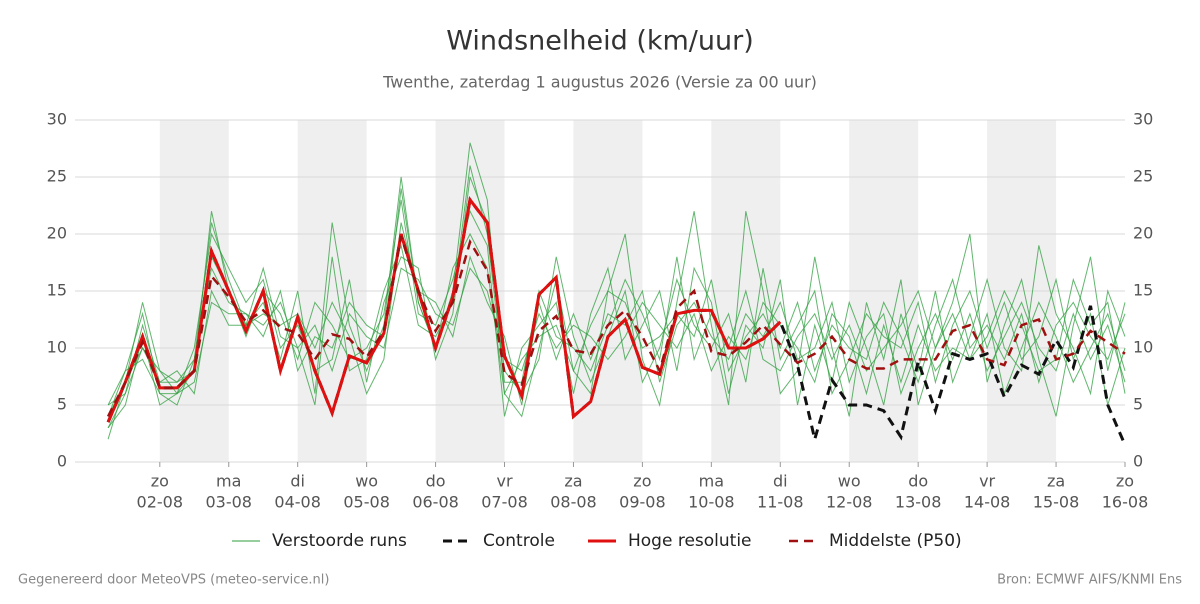  I want to click on y2-tick-label: 10, so click(1143, 347).